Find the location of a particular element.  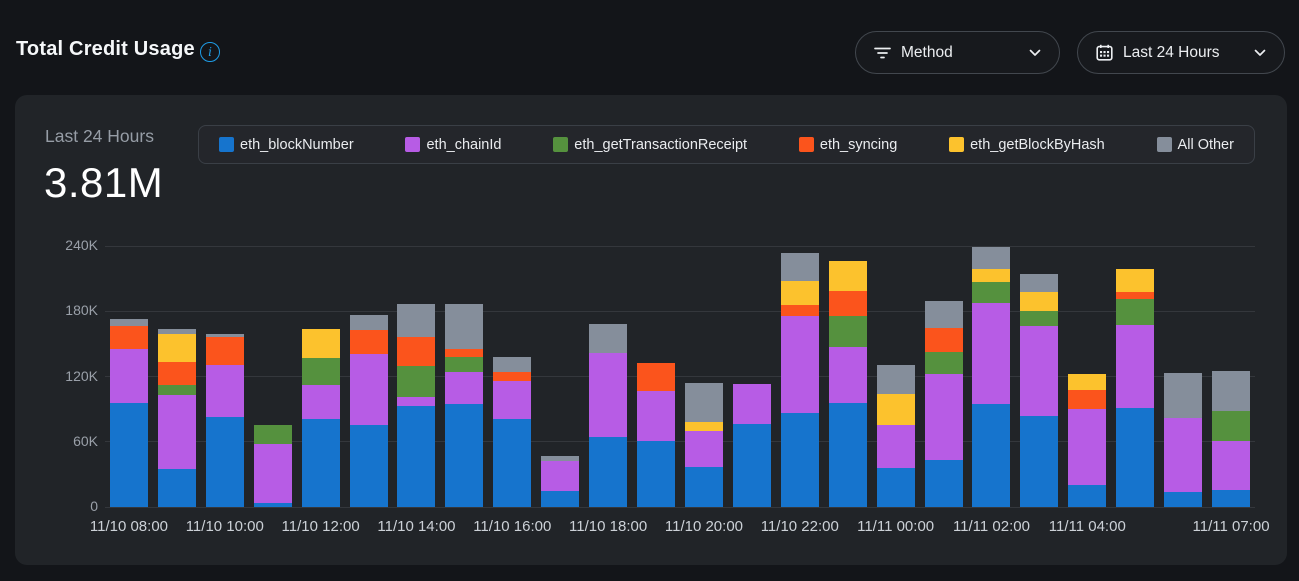

x-tick-label: 11/10 18:00 is located at coordinates (608, 526).